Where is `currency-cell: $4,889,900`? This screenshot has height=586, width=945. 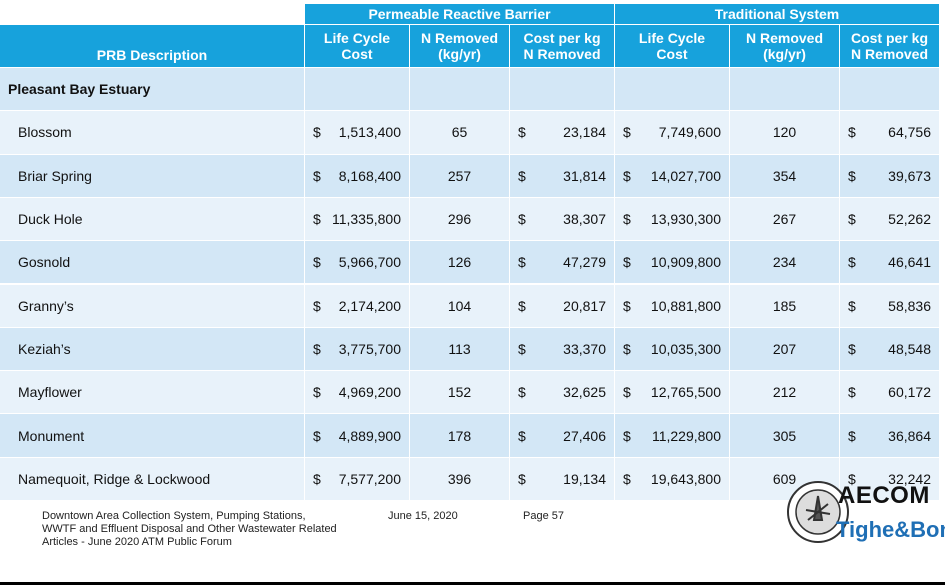
currency-cell: $4,889,900 is located at coordinates (357, 436).